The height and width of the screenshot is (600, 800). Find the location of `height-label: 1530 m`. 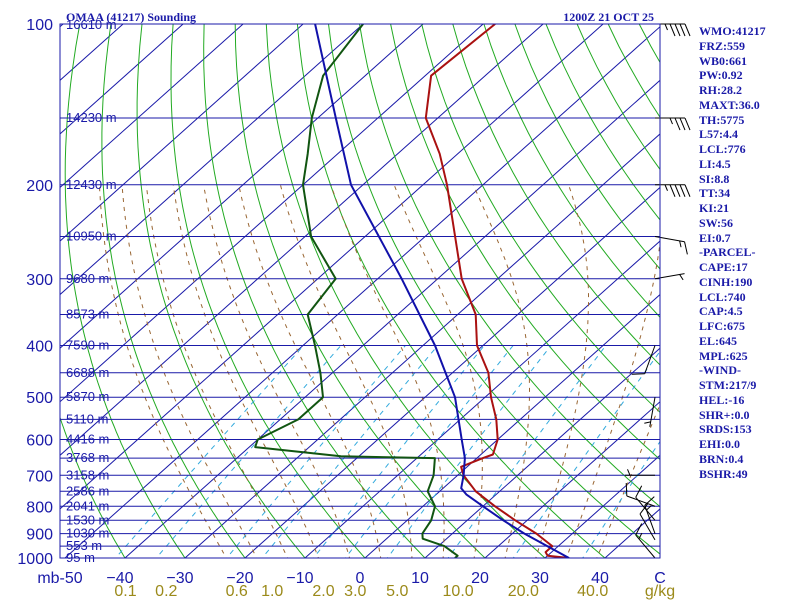

height-label: 1530 m is located at coordinates (87, 519).